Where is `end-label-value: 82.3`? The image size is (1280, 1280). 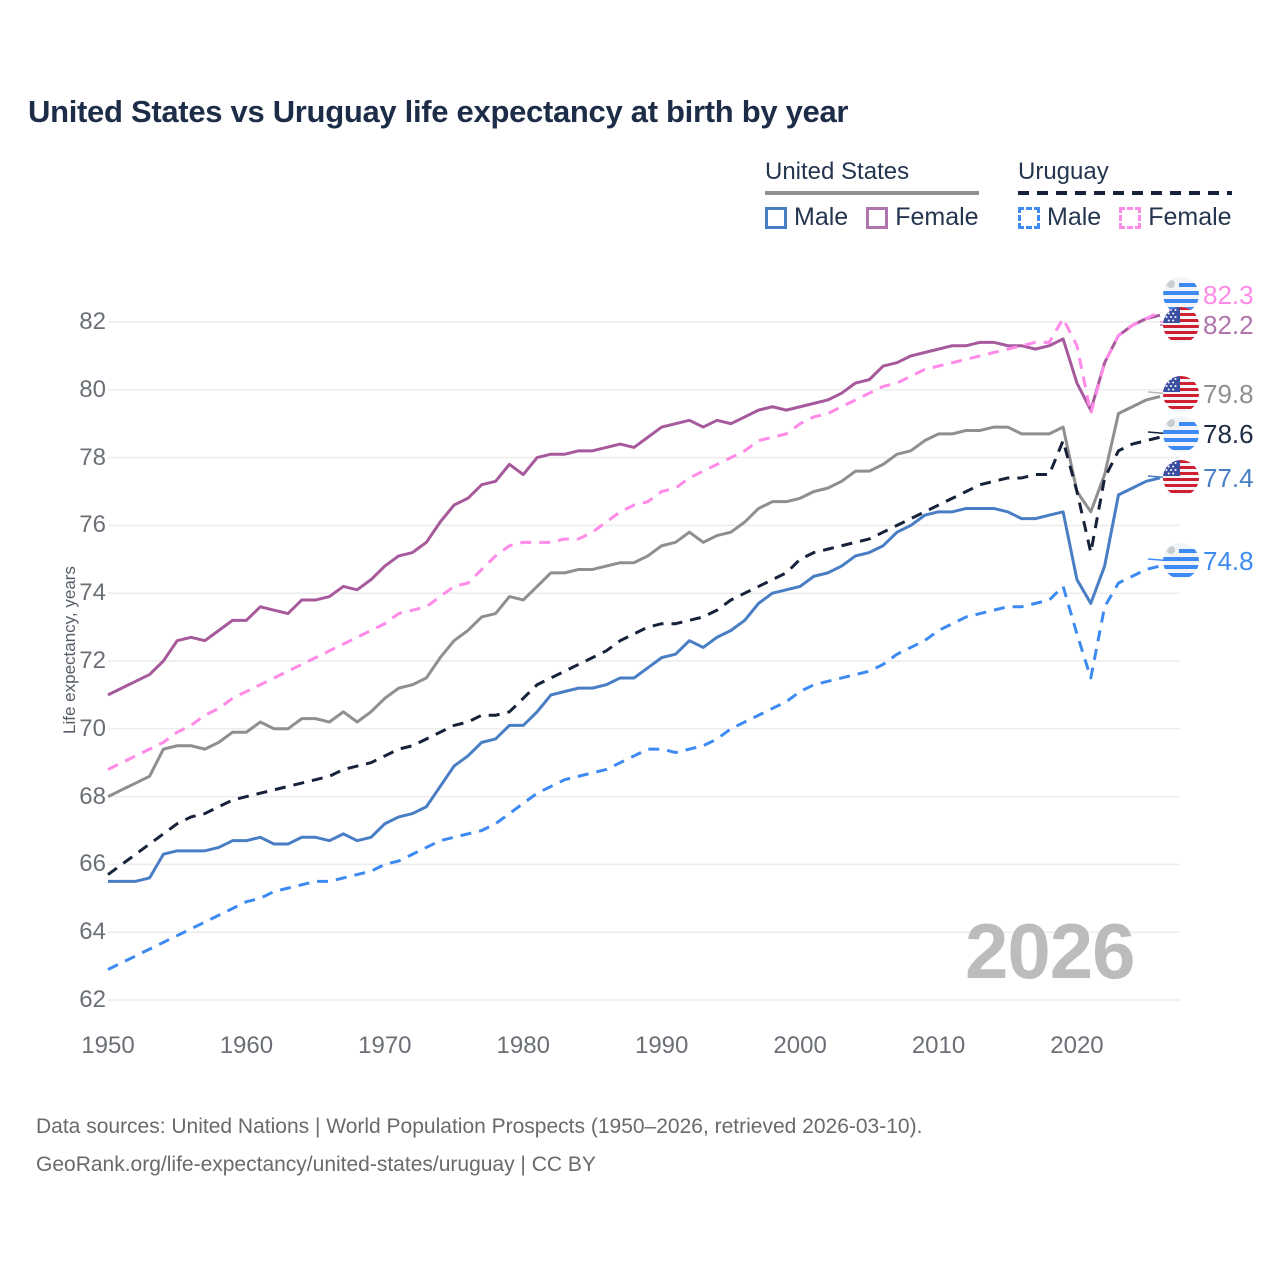 end-label-value: 82.3 is located at coordinates (1228, 294).